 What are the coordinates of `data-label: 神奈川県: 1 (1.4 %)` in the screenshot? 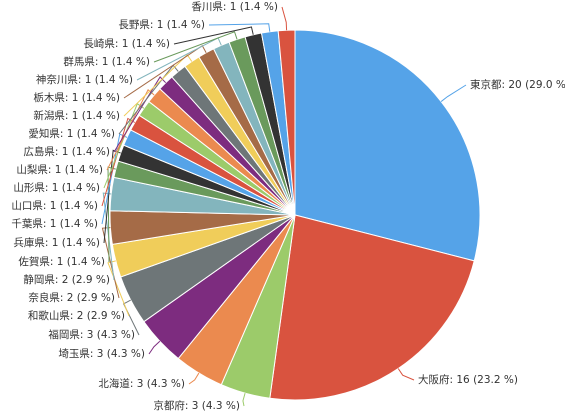 It's located at (84, 79).